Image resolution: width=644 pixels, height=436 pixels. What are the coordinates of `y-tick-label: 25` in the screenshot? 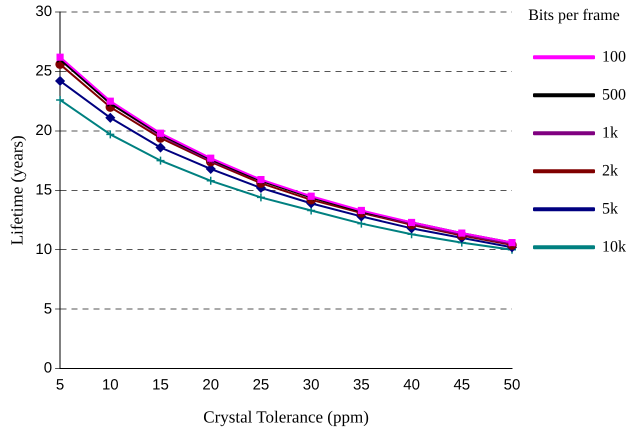 It's located at (43, 71).